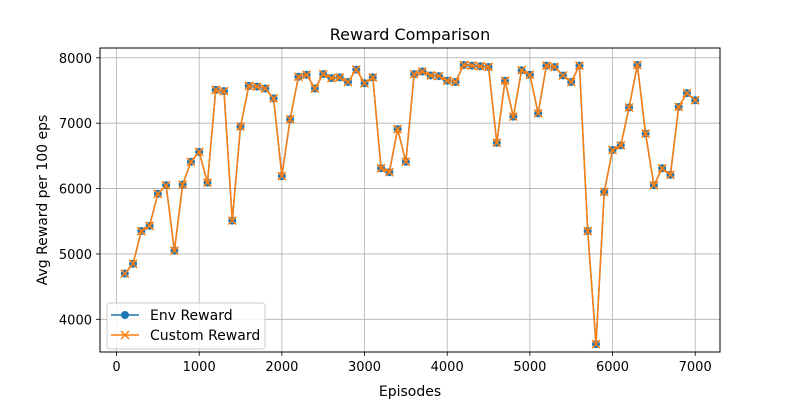 The height and width of the screenshot is (405, 800). I want to click on chart-title: Reward Comparison, so click(410, 34).